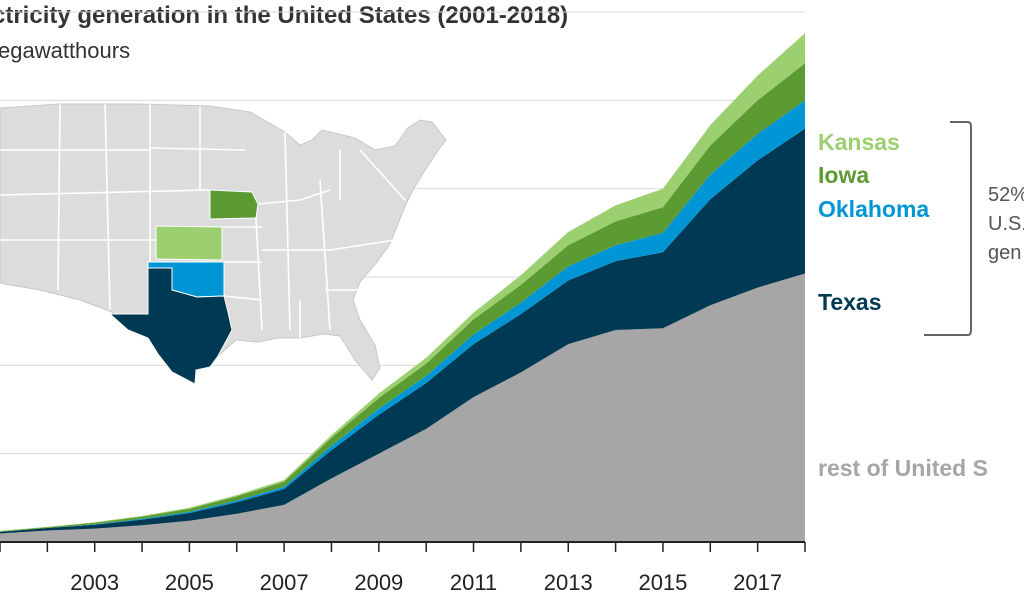 This screenshot has width=1024, height=600. What do you see at coordinates (284, 582) in the screenshot?
I see `x-tick-label: 2007` at bounding box center [284, 582].